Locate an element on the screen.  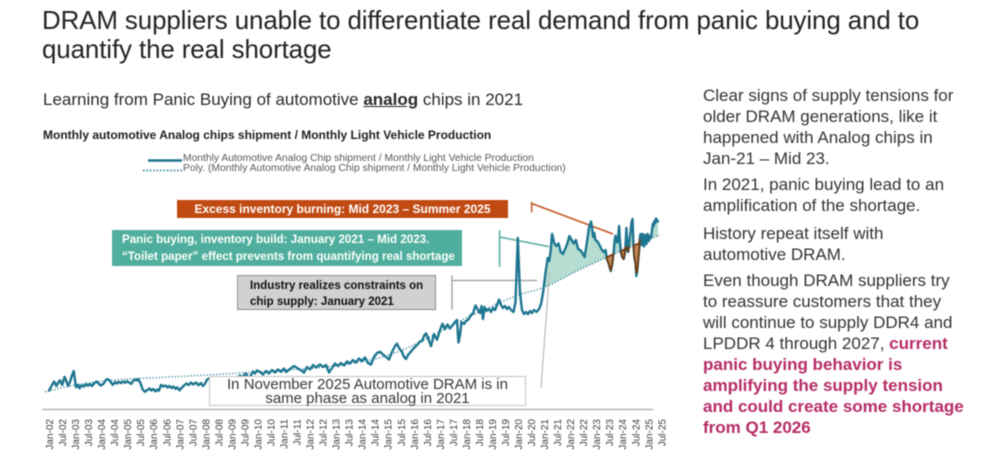
svg-text: Jul-03 is located at coordinates (89, 433).